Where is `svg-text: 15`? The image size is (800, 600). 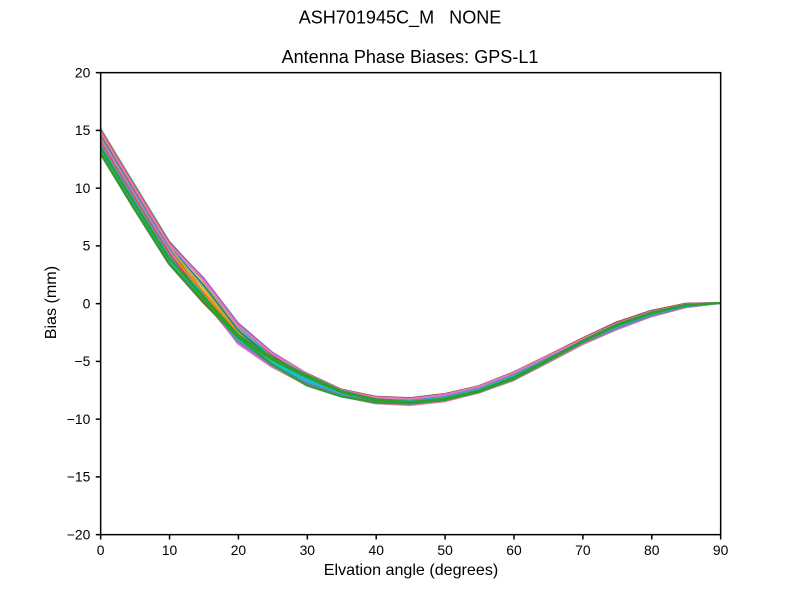 svg-text: 15 is located at coordinates (83, 130).